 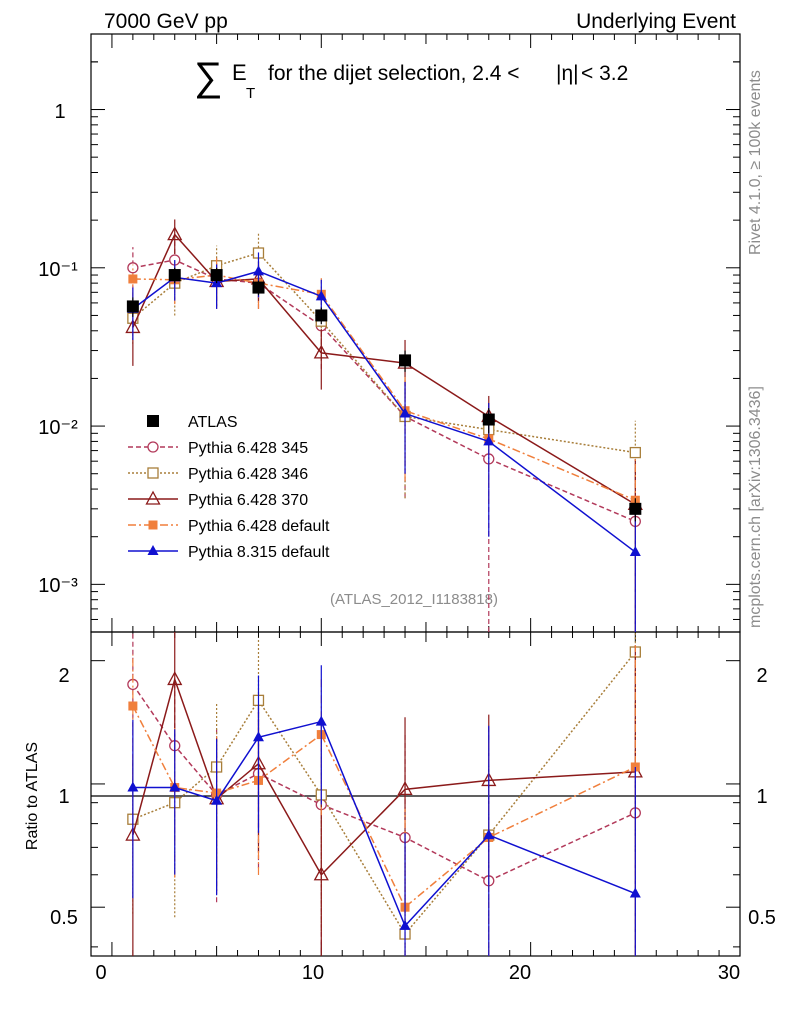 What do you see at coordinates (414, 599) in the screenshot?
I see `analysis-watermark: (ATLAS_2012_I1183818)` at bounding box center [414, 599].